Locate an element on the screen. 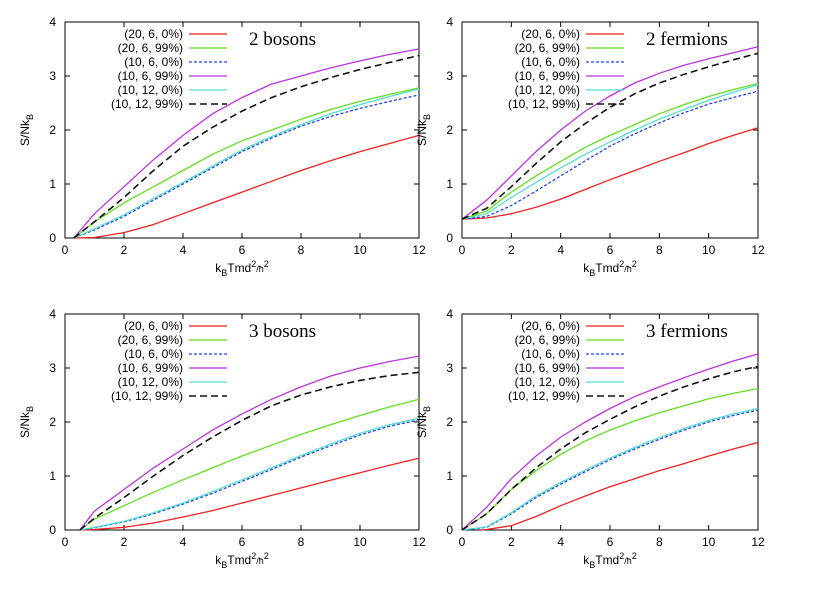  panel-title: 3 fermions is located at coordinates (687, 331).